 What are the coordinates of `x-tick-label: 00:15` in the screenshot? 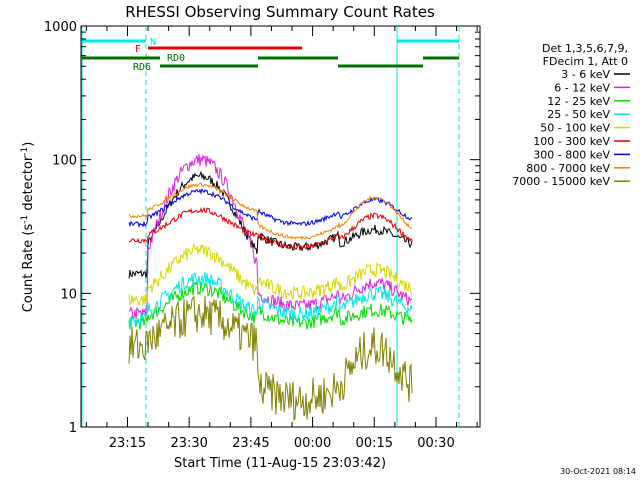 It's located at (374, 443).